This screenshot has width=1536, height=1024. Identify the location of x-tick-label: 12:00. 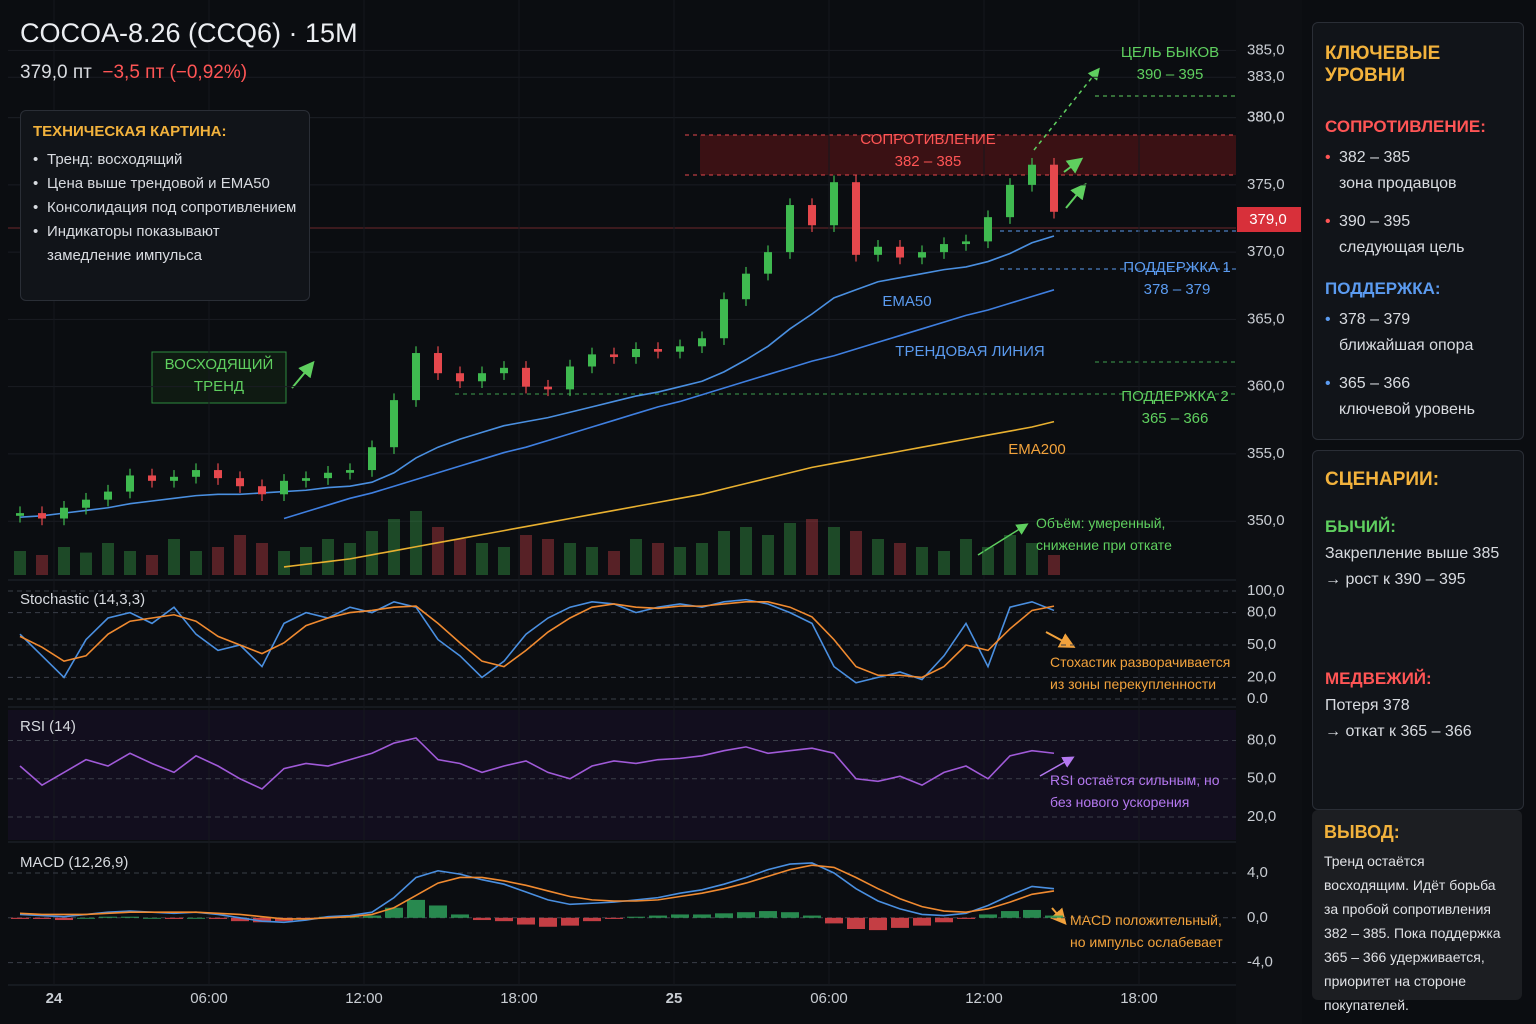
(364, 998).